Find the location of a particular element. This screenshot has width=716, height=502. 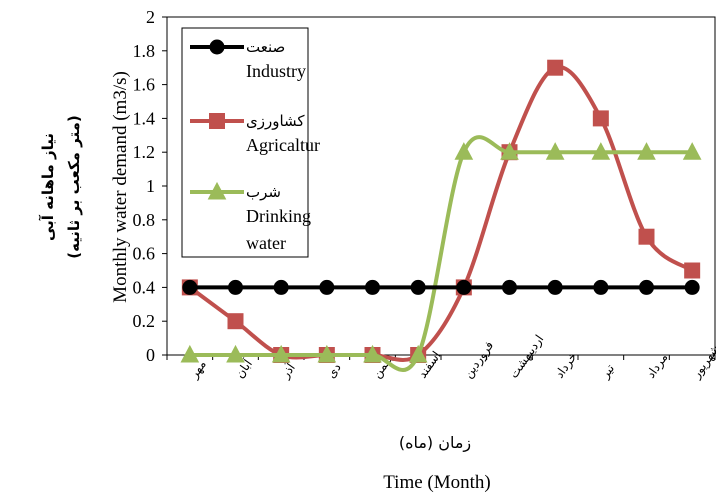

legend-label-en: Industry is located at coordinates (276, 71).